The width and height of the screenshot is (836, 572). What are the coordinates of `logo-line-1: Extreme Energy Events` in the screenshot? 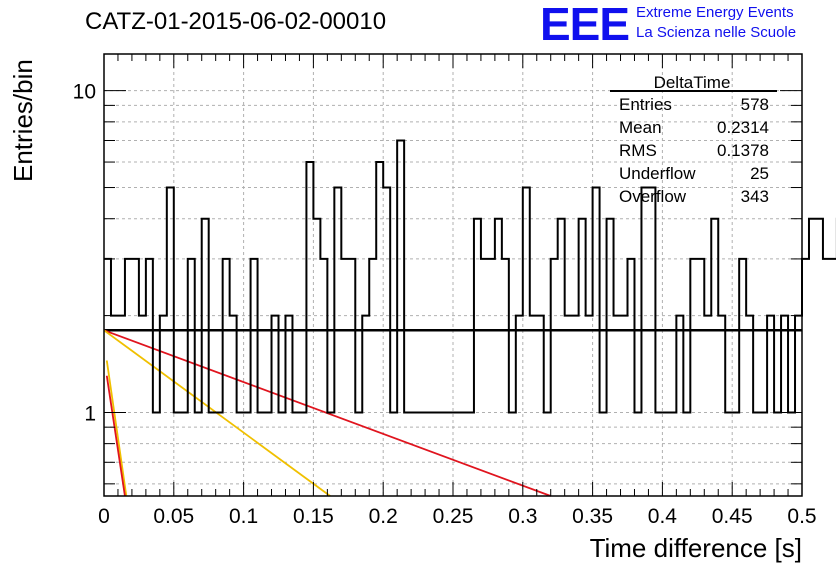 It's located at (715, 12).